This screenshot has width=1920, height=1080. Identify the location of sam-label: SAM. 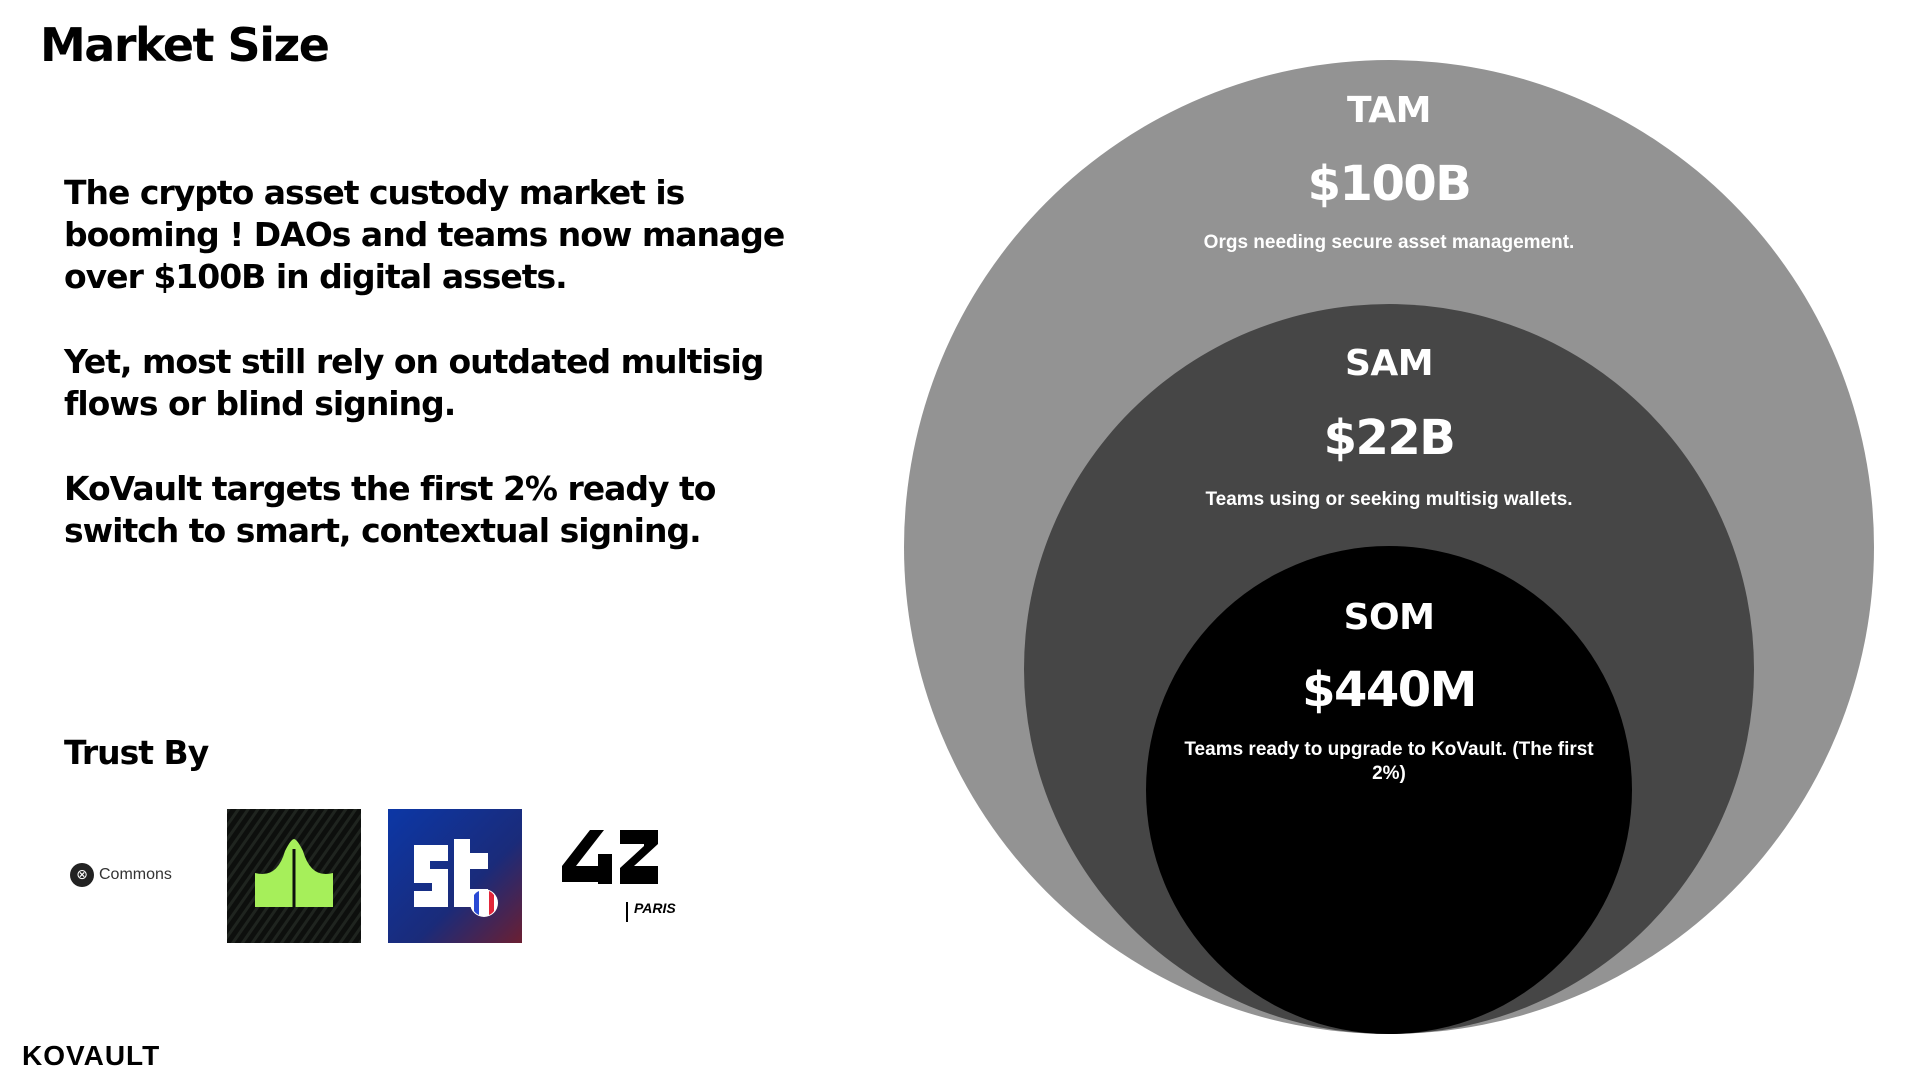
(1389, 363).